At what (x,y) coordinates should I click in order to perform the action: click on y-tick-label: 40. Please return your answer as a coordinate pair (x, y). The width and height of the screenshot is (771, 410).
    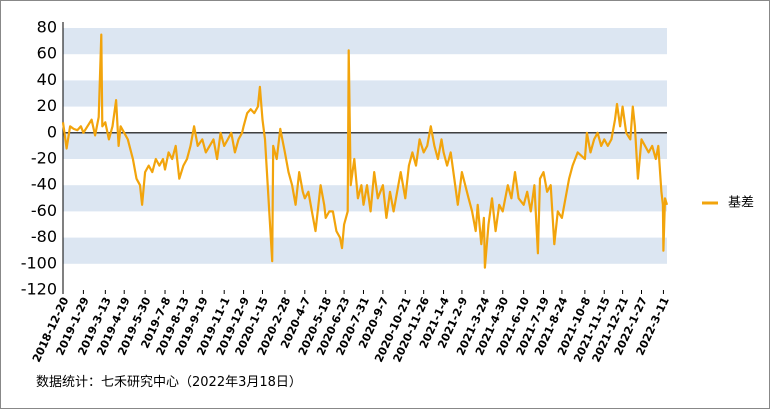
    Looking at the image, I should click on (47, 79).